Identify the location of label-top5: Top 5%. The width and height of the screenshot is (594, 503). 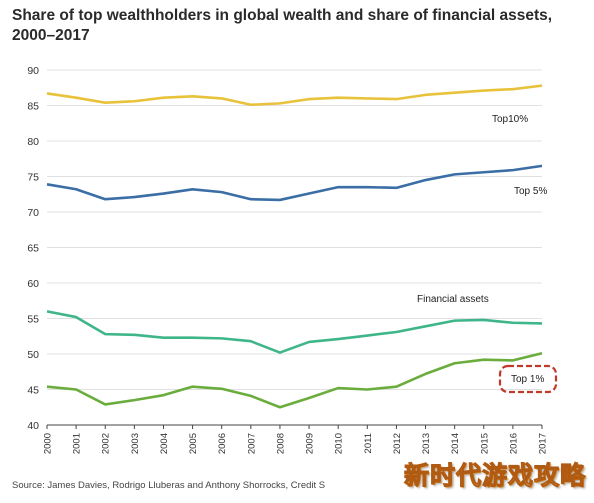
(530, 191).